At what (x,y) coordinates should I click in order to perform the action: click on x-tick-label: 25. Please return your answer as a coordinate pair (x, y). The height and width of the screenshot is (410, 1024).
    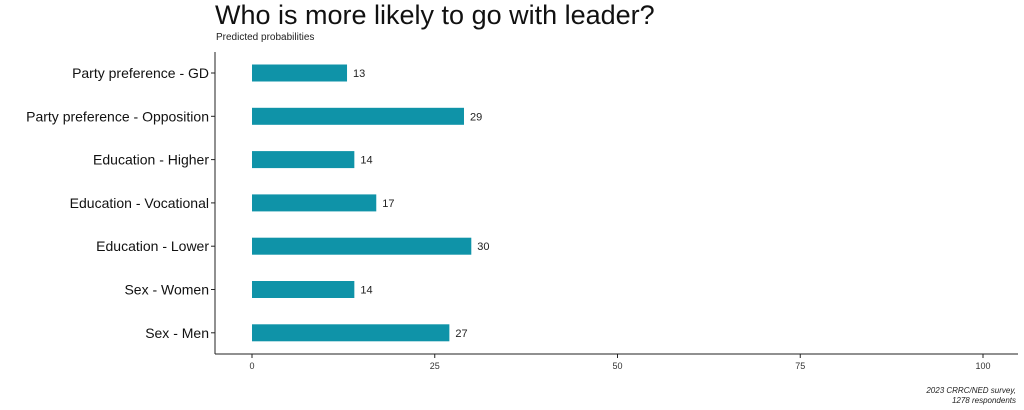
    Looking at the image, I should click on (435, 366).